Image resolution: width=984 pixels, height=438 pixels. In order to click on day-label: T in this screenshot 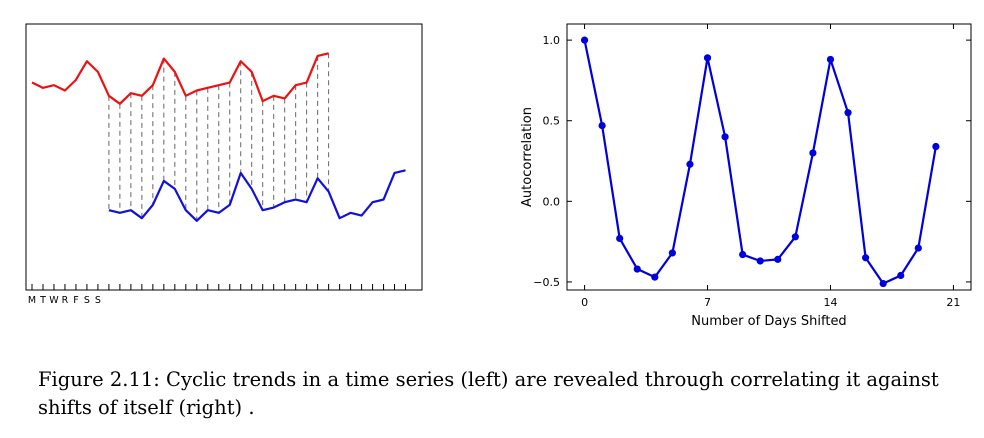, I will do `click(42, 300)`.